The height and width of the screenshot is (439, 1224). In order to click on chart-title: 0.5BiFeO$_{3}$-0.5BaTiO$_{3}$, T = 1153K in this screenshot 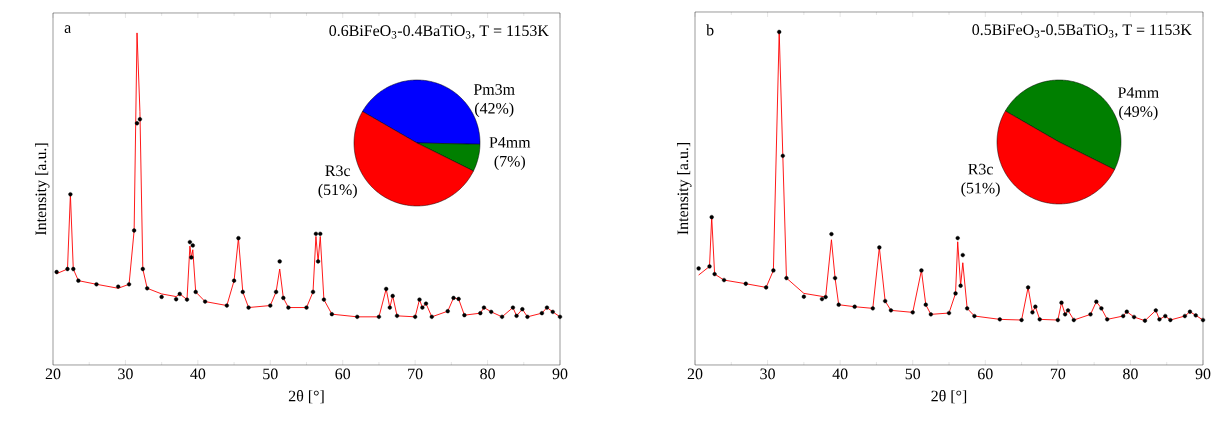, I will do `click(1082, 31)`.